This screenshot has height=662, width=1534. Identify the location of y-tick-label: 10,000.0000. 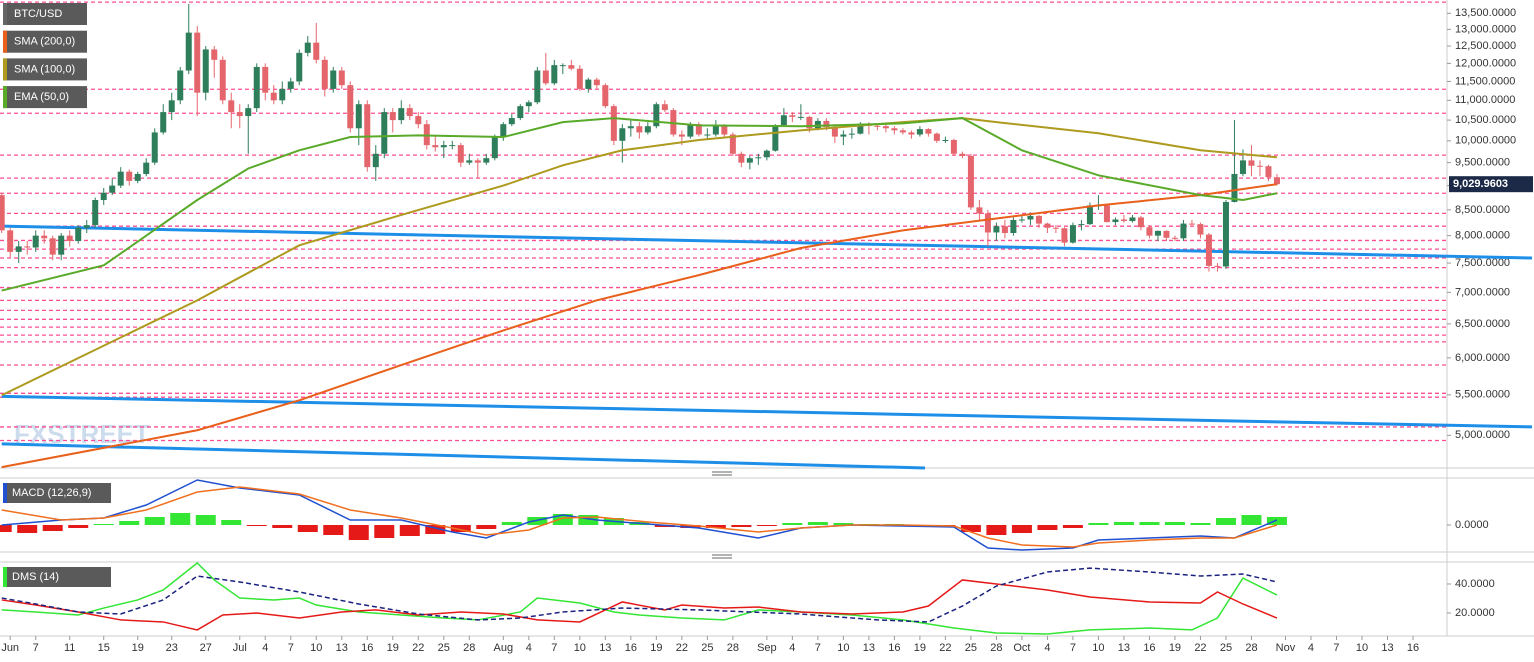
(1485, 141).